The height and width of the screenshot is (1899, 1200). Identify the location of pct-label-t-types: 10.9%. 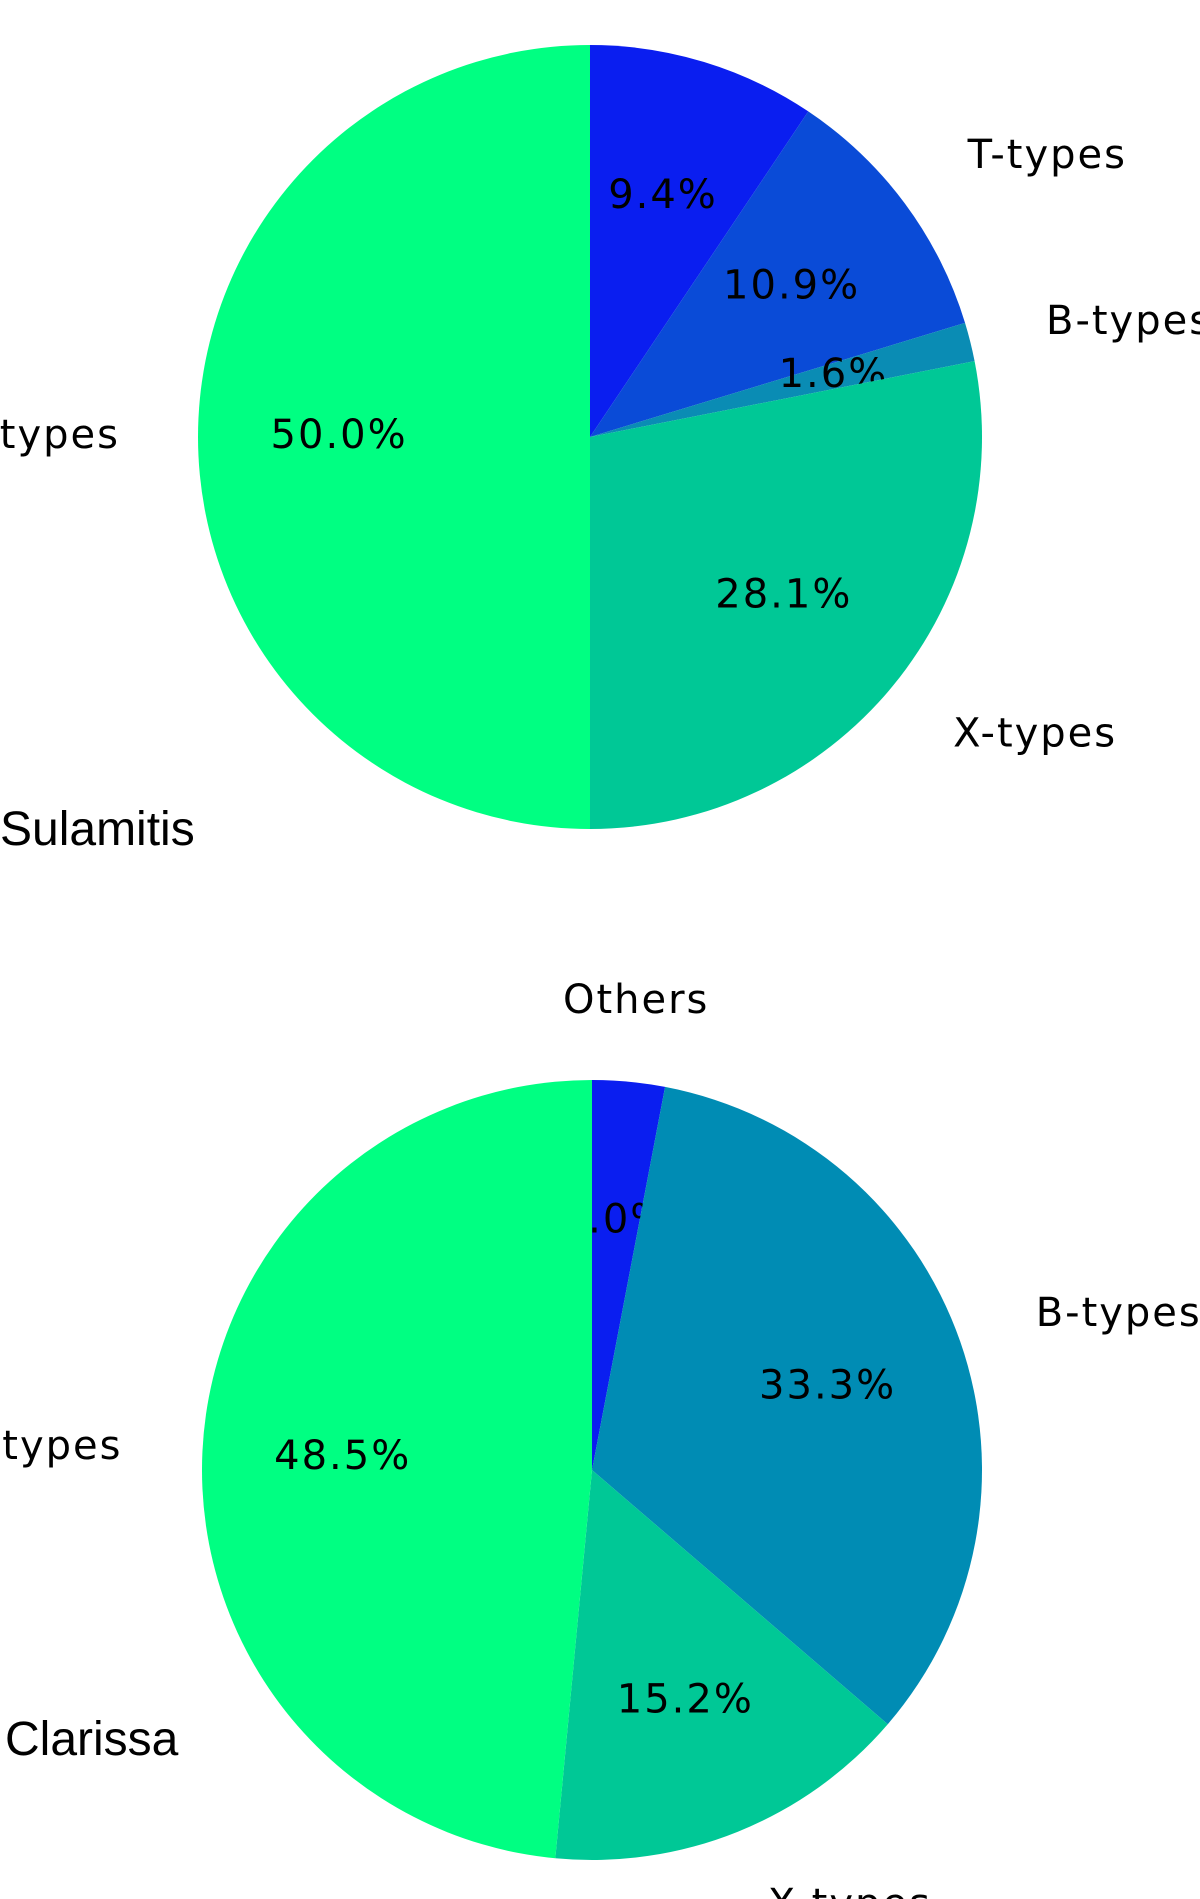
(791, 286).